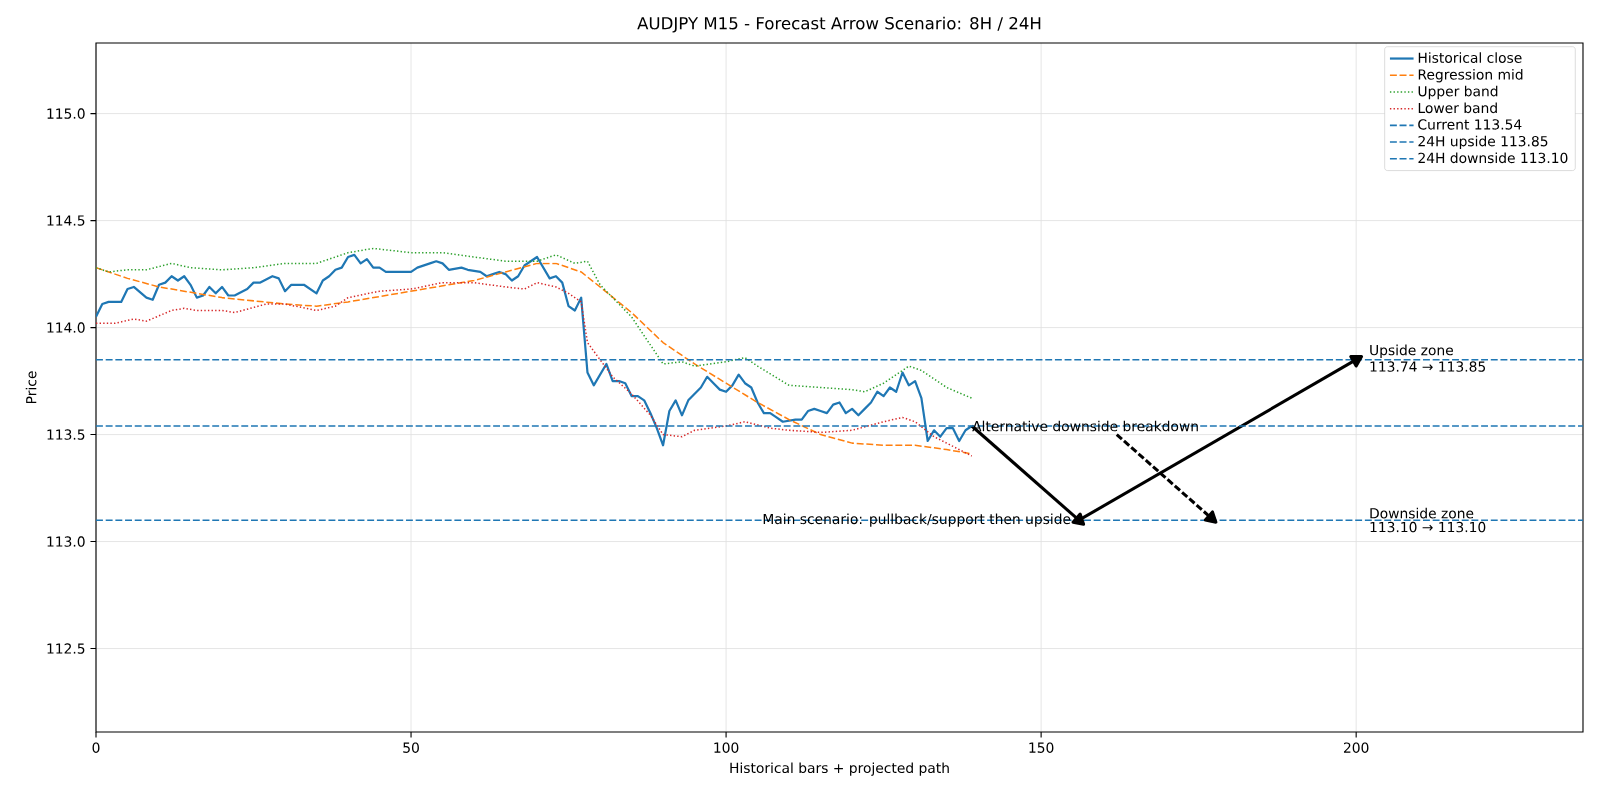 The width and height of the screenshot is (1600, 800). What do you see at coordinates (1422, 513) in the screenshot?
I see `annotation: Downside zone` at bounding box center [1422, 513].